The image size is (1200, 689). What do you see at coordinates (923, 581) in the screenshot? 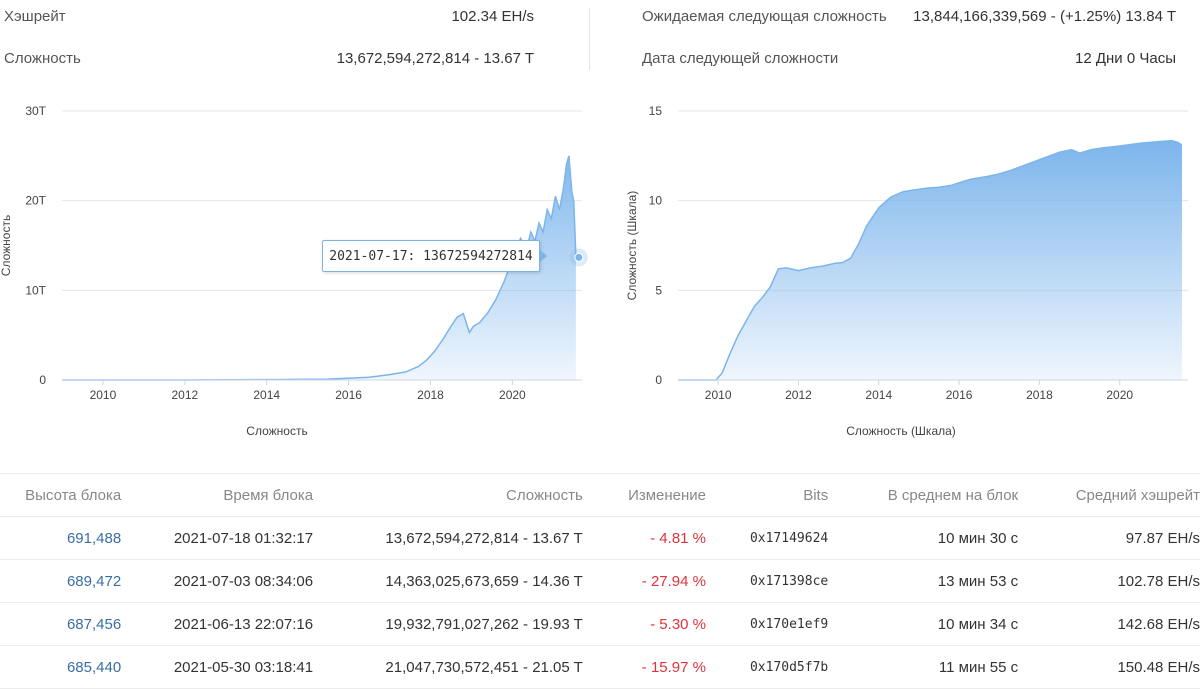
I see `avg-block-time-cell: 13 мин 53 с` at bounding box center [923, 581].